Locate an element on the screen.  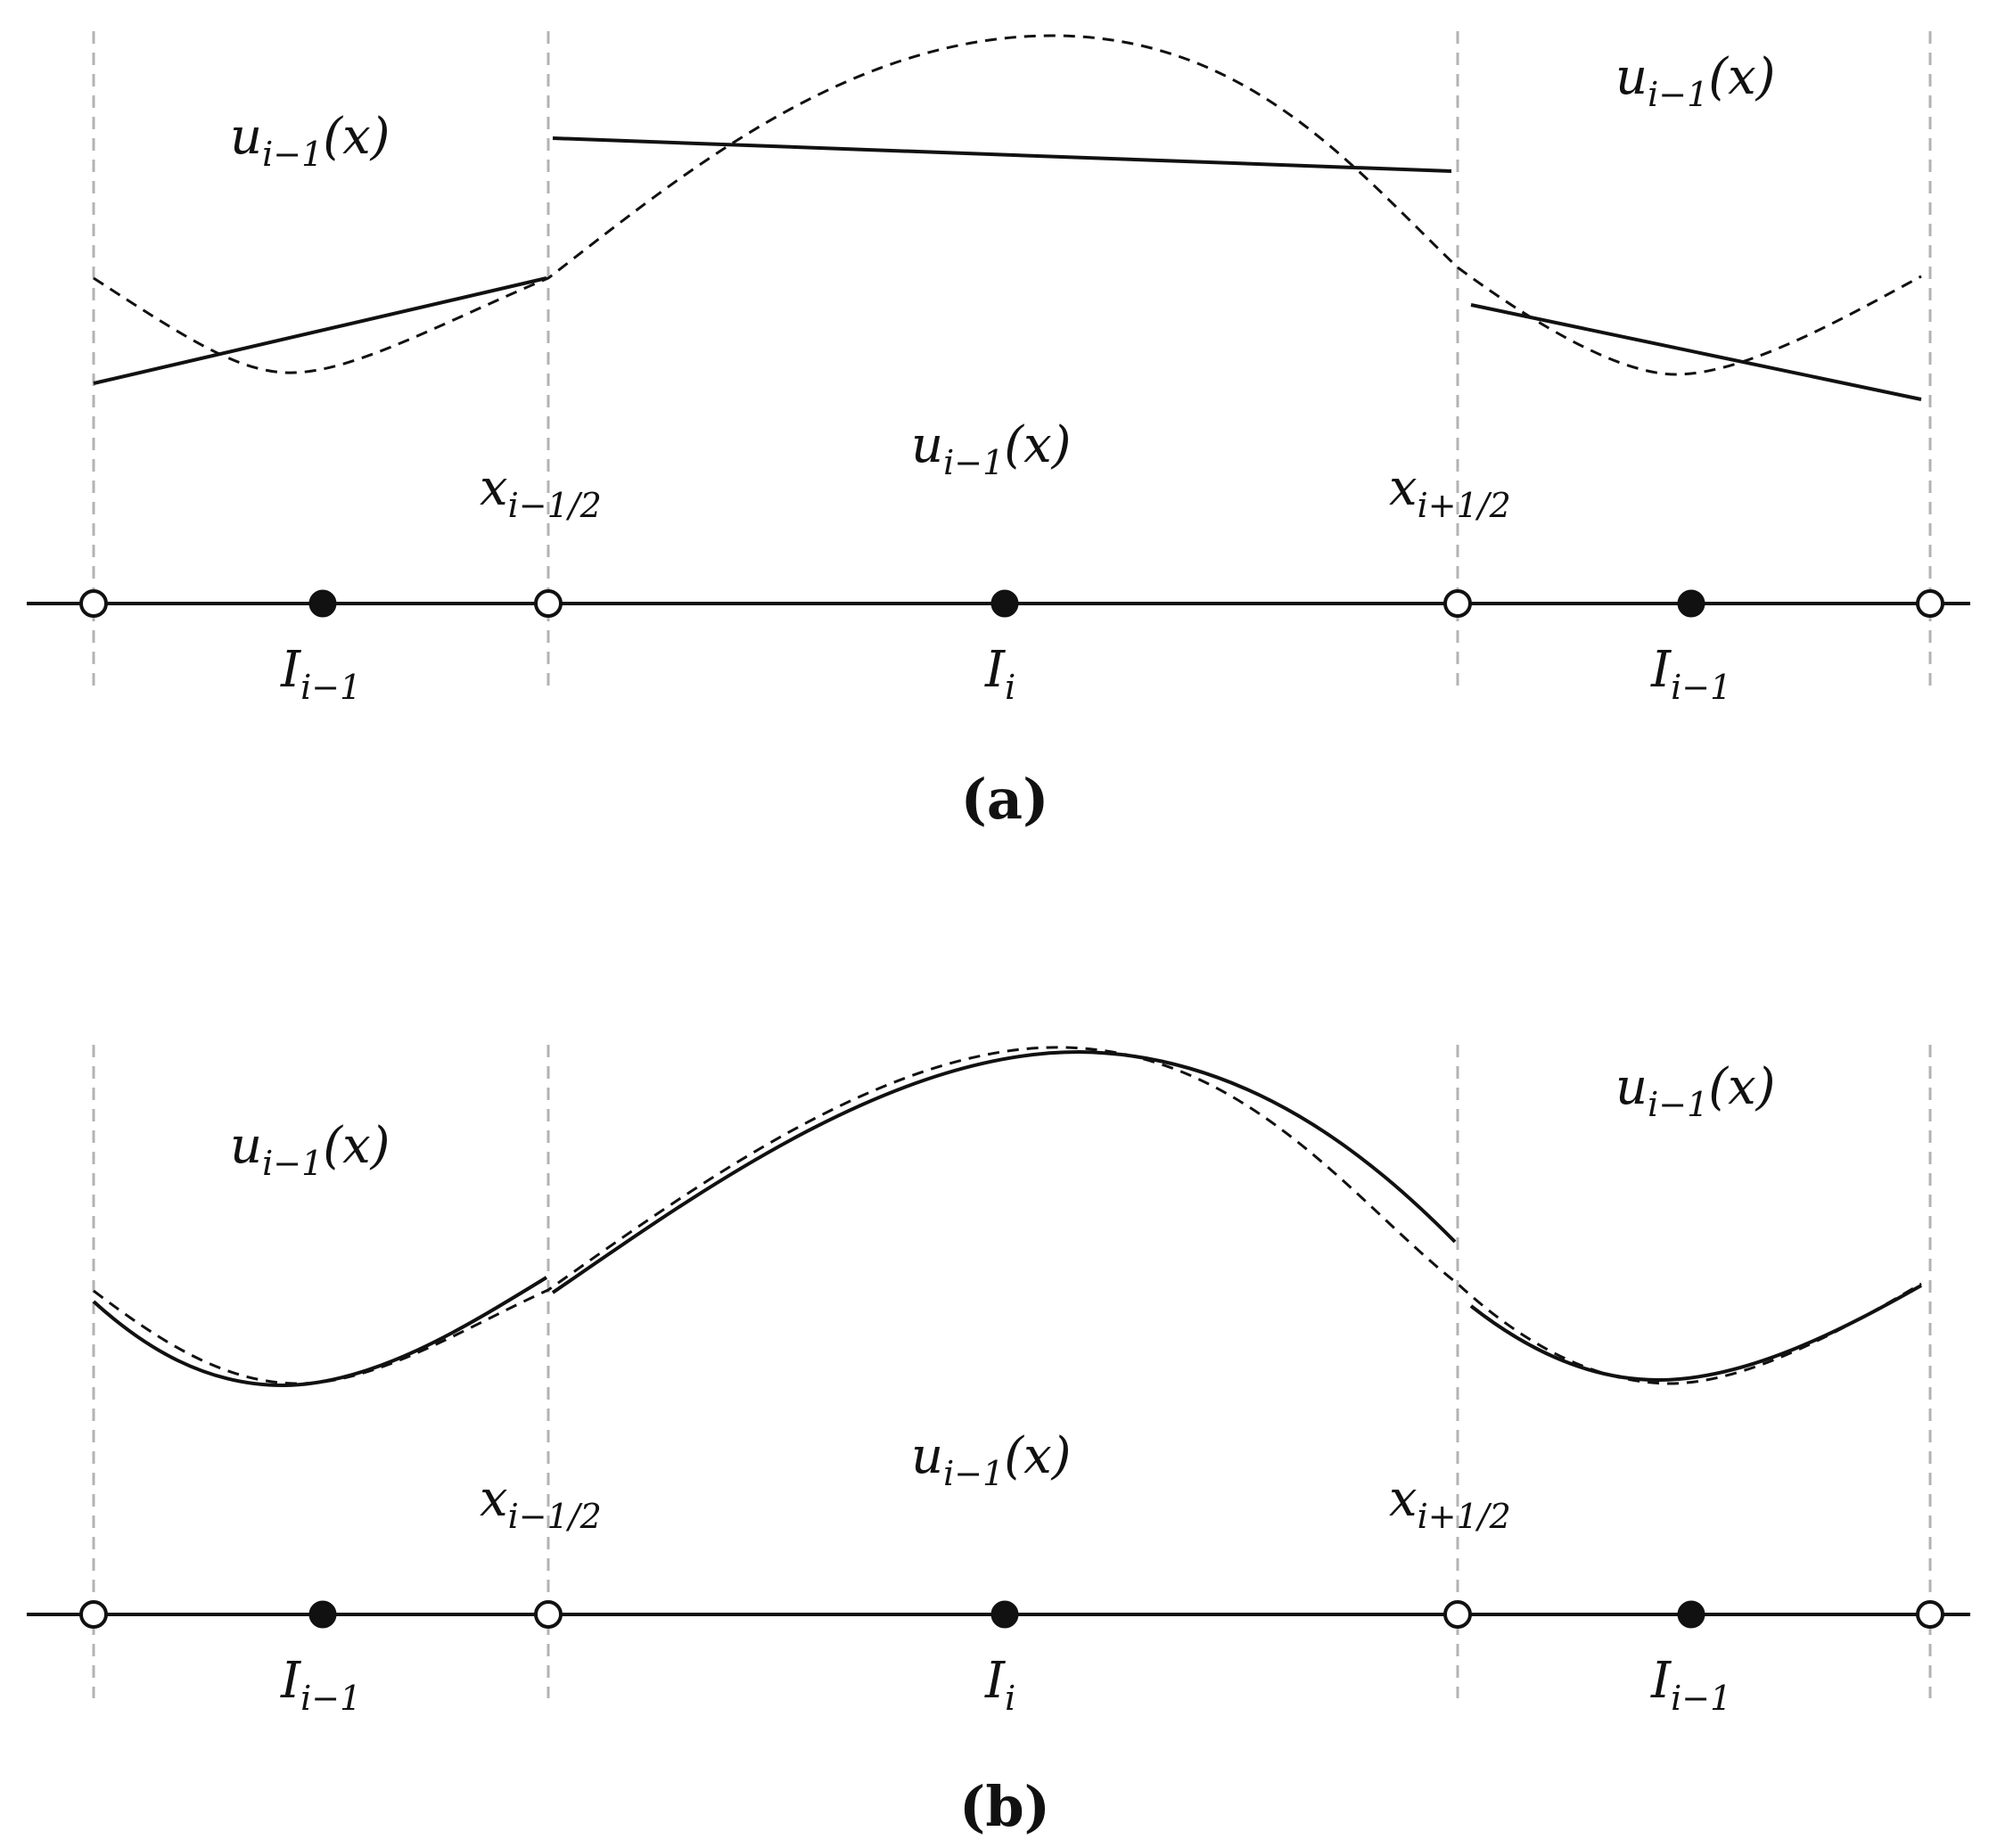
reconstruction-segment-center is located at coordinates (1002, 154).